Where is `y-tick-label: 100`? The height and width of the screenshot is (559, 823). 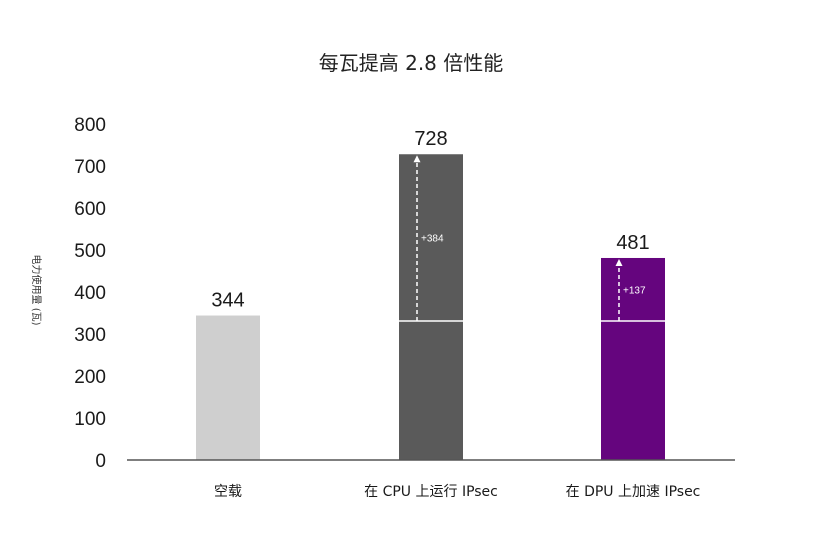 y-tick-label: 100 is located at coordinates (90, 419).